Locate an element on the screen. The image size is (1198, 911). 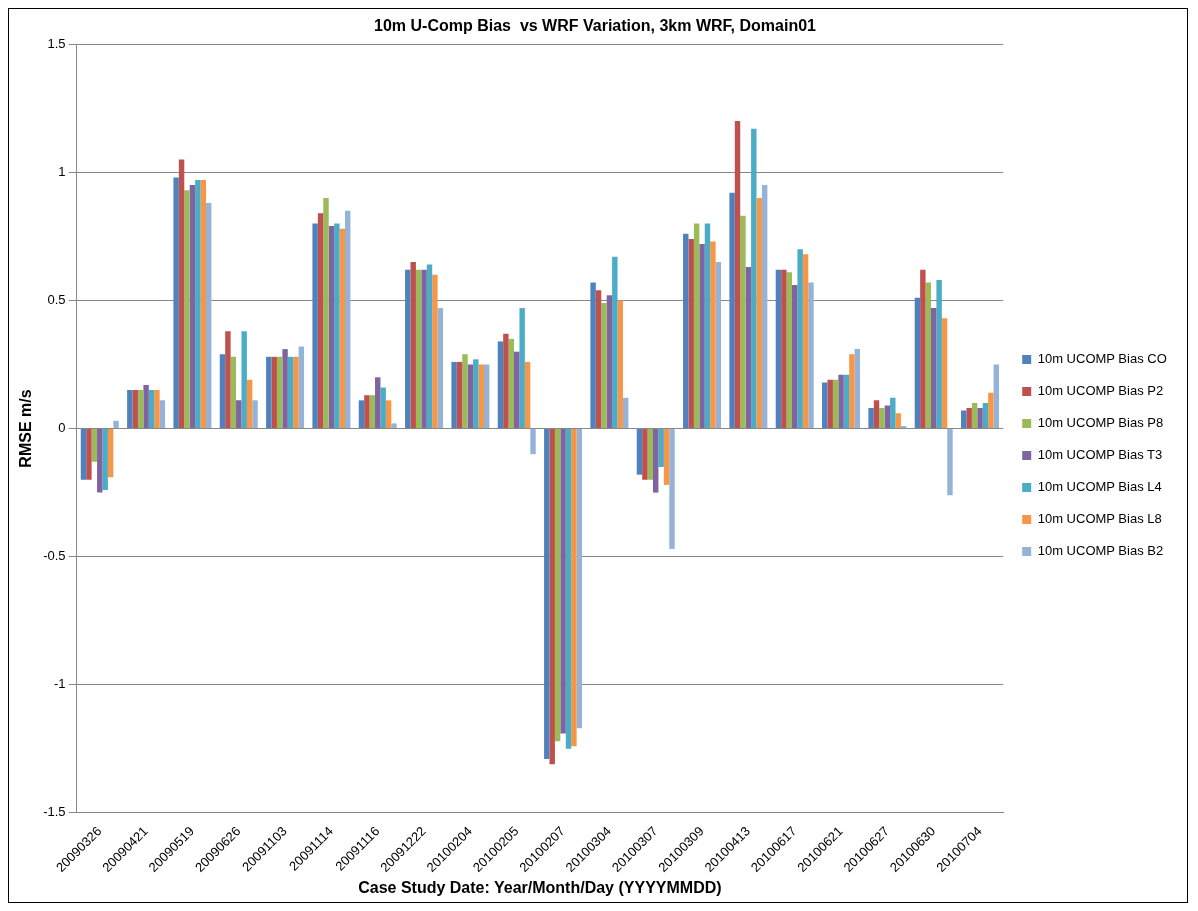
y-tick-label: -0.5 is located at coordinates (54, 556).